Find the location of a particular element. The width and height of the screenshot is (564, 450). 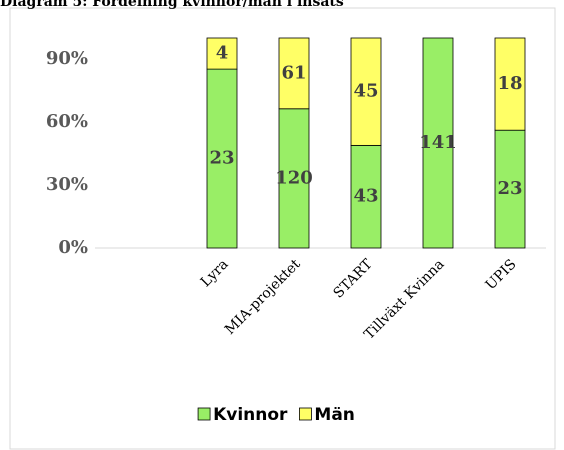

legend-label: Män is located at coordinates (334, 415).